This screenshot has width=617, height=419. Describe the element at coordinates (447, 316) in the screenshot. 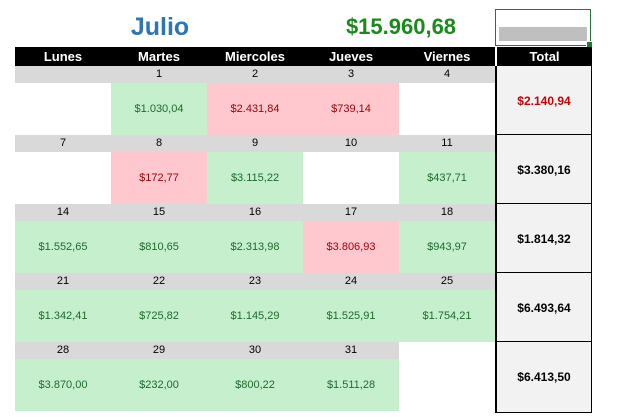

I see `amount-cell: $1.754,21` at that location.